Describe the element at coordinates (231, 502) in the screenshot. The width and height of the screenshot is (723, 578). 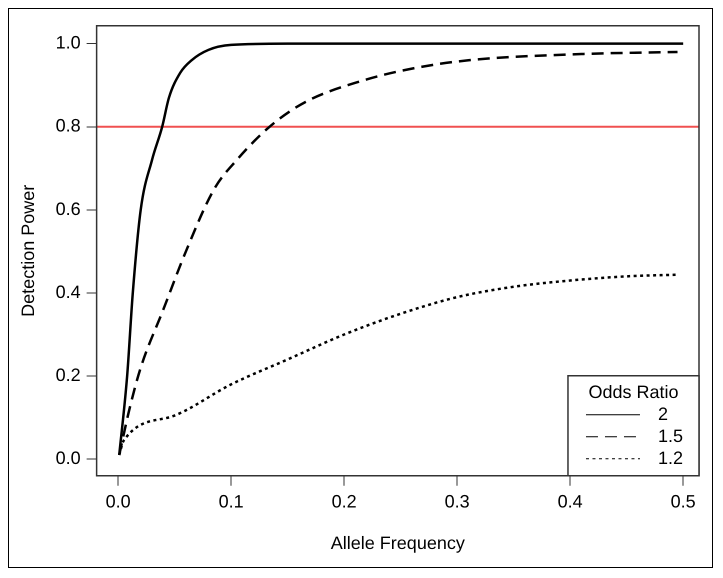
I see `x-tick-label: 0.1` at that location.